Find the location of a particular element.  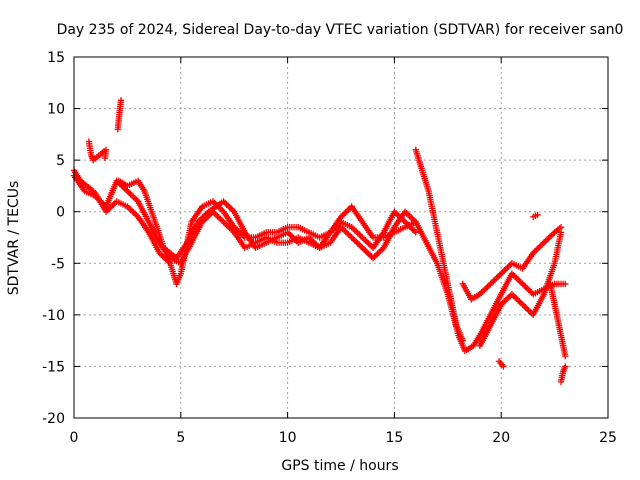

y-tick-label: 5 is located at coordinates (60, 161).